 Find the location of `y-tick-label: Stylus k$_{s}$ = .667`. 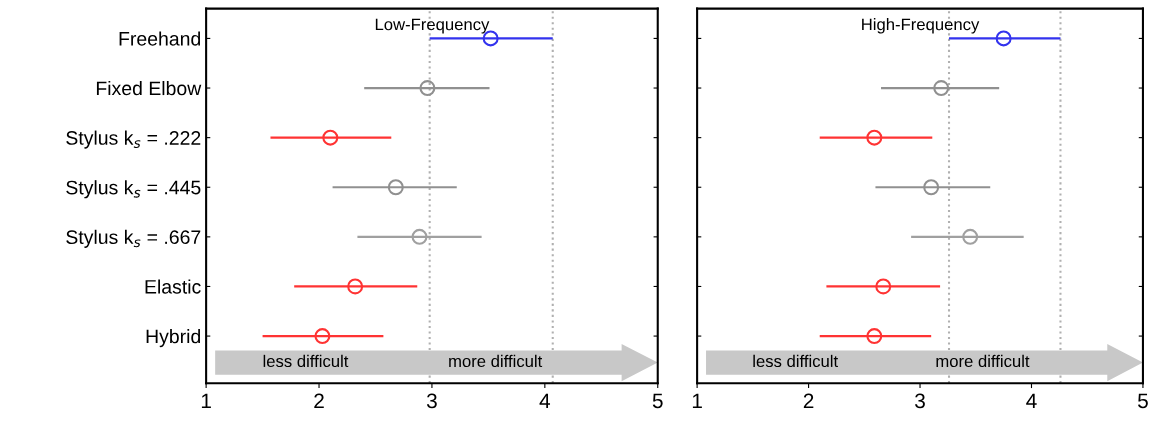

y-tick-label: Stylus k$_{s}$ = .667 is located at coordinates (133, 238).